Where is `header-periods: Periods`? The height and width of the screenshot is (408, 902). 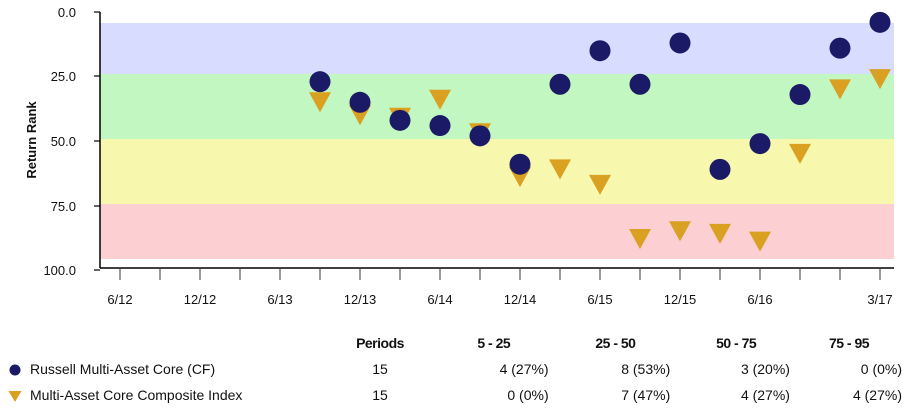 header-periods: Periods is located at coordinates (380, 343).